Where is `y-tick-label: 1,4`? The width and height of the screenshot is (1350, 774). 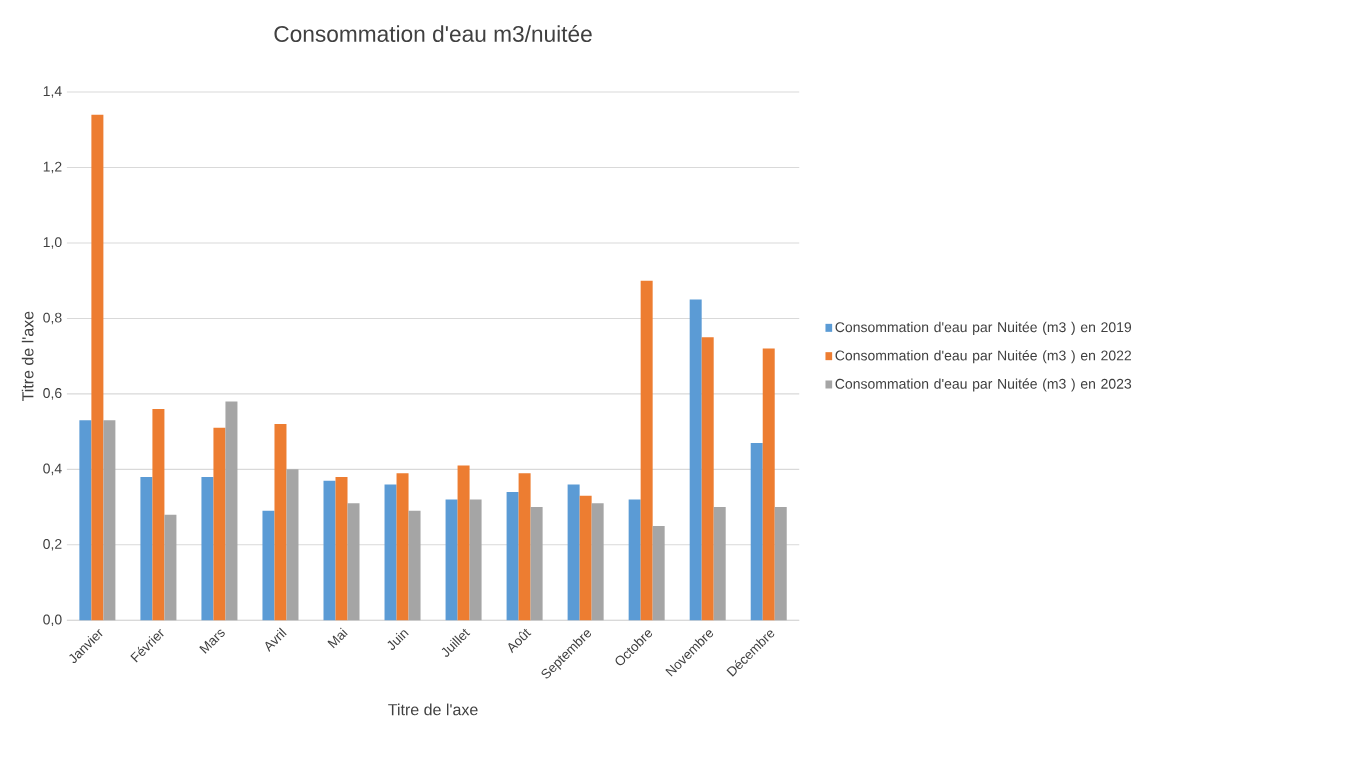
y-tick-label: 1,4 is located at coordinates (52, 92).